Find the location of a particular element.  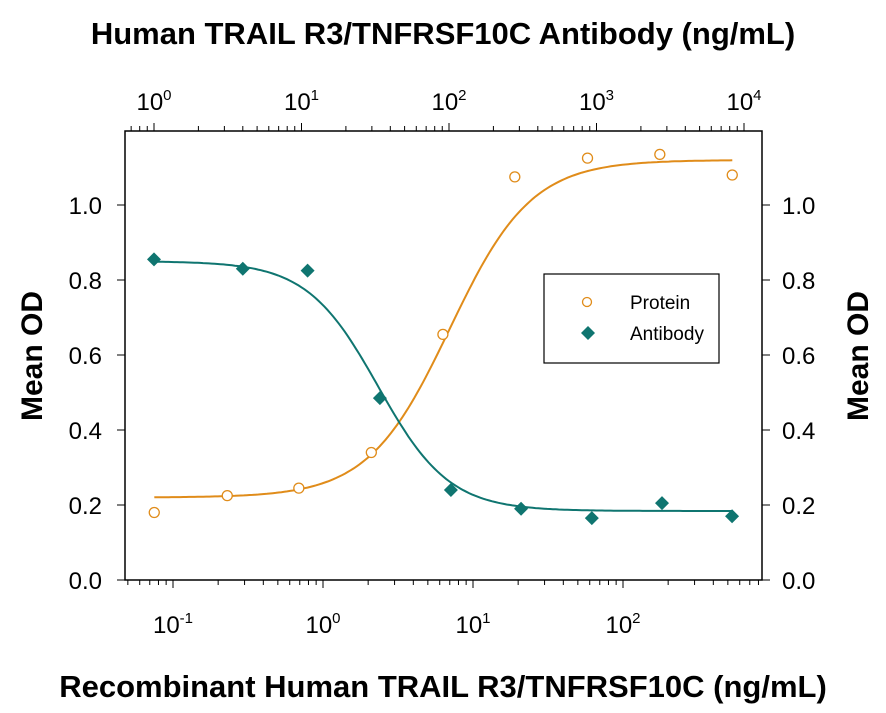

x2-tick-label: 10² is located at coordinates (448, 101).